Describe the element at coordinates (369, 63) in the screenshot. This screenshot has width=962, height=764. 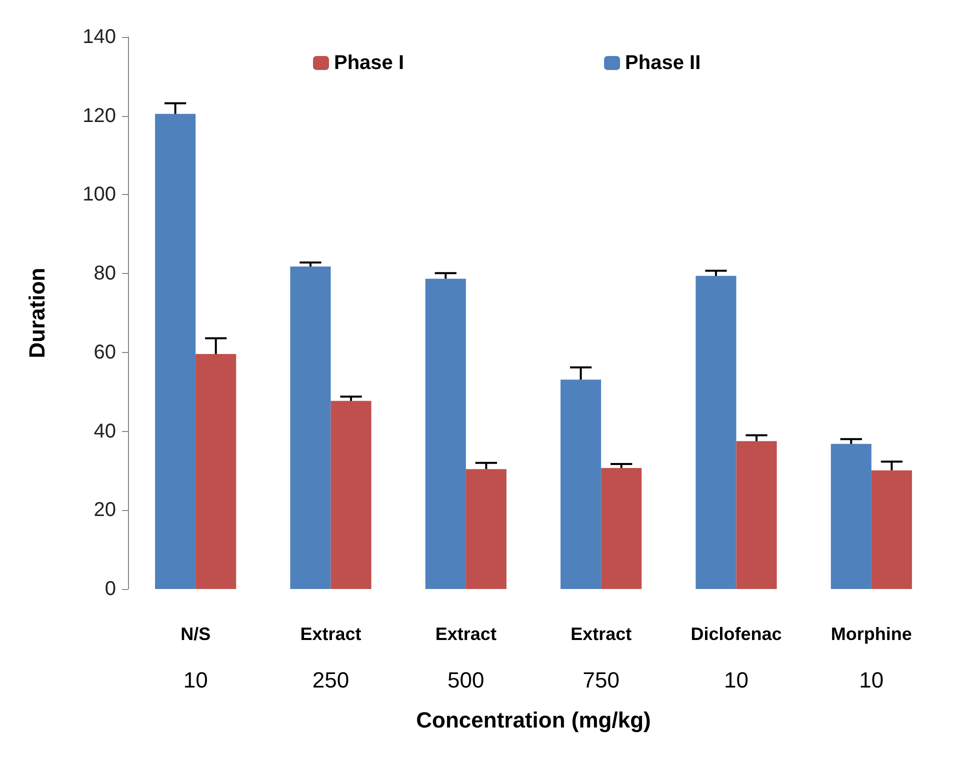
I see `legend-label: Phase I` at that location.